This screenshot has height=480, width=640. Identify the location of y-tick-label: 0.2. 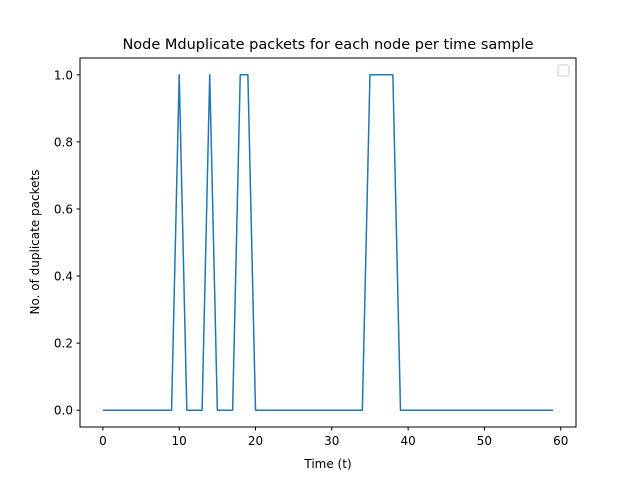
(63, 344).